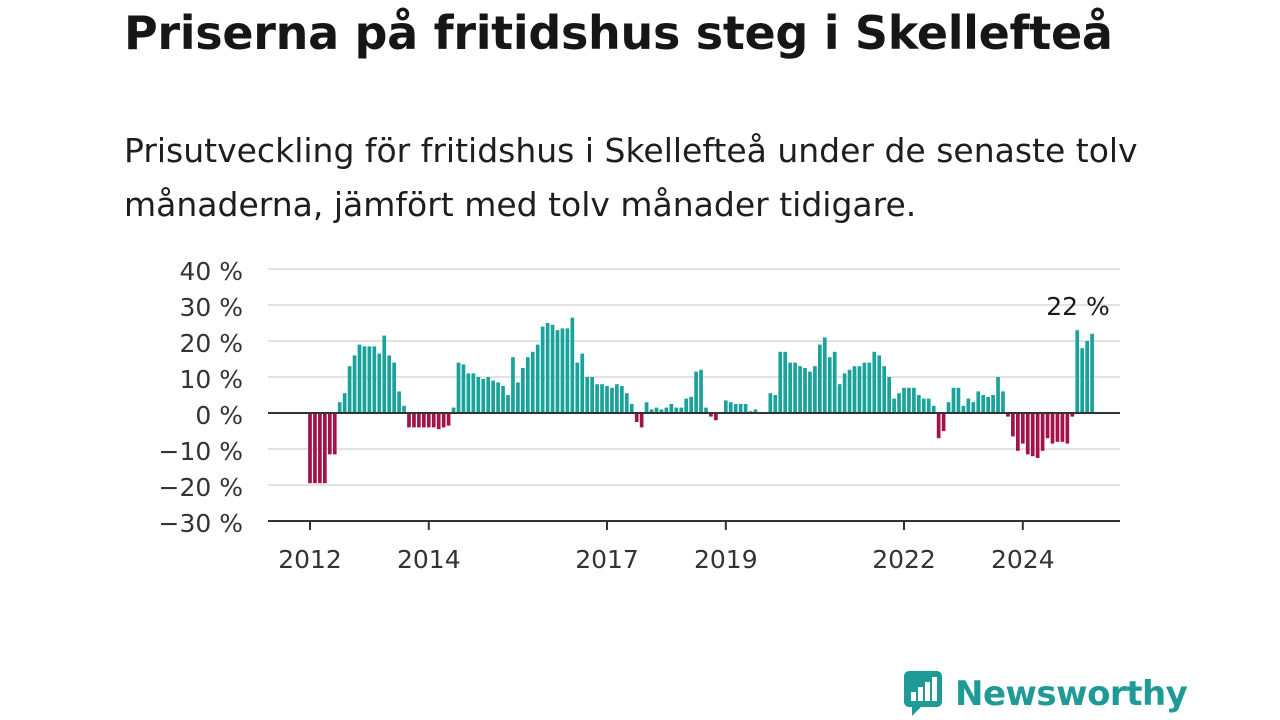 The width and height of the screenshot is (1280, 720). Describe the element at coordinates (201, 523) in the screenshot. I see `y-tick-label: −30 %` at that location.